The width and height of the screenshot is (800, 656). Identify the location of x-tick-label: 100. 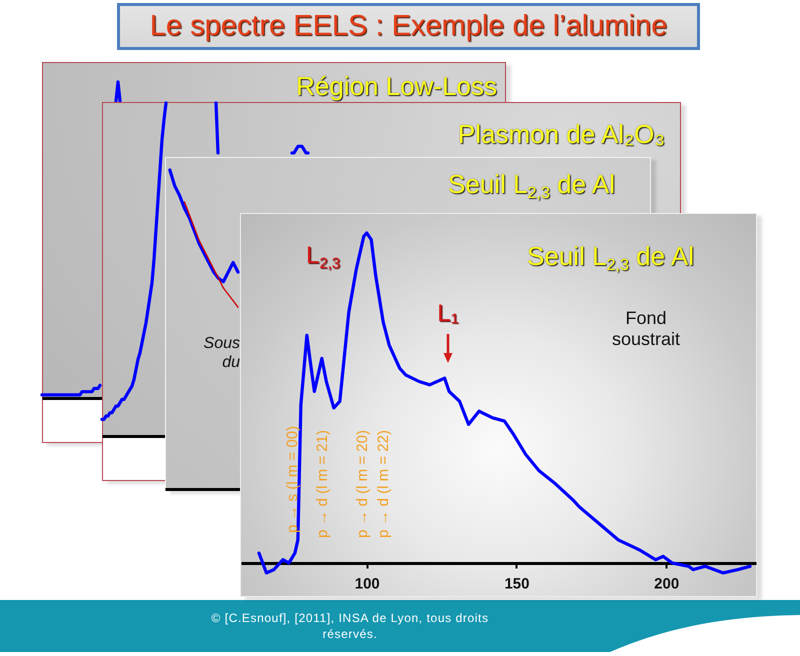
(367, 584).